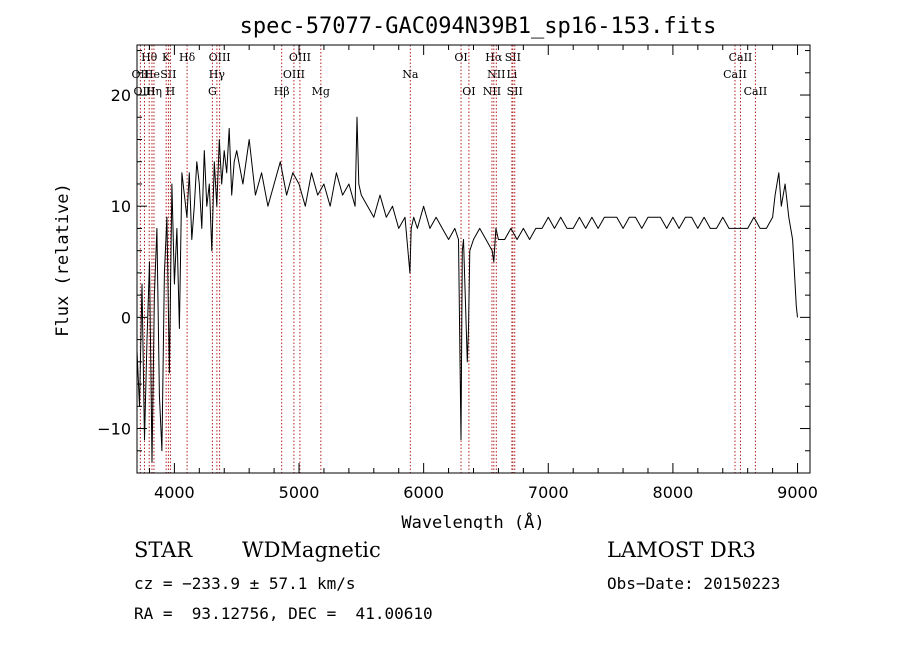  Describe the element at coordinates (513, 57) in the screenshot. I see `line-mark-label-20: SII` at that location.